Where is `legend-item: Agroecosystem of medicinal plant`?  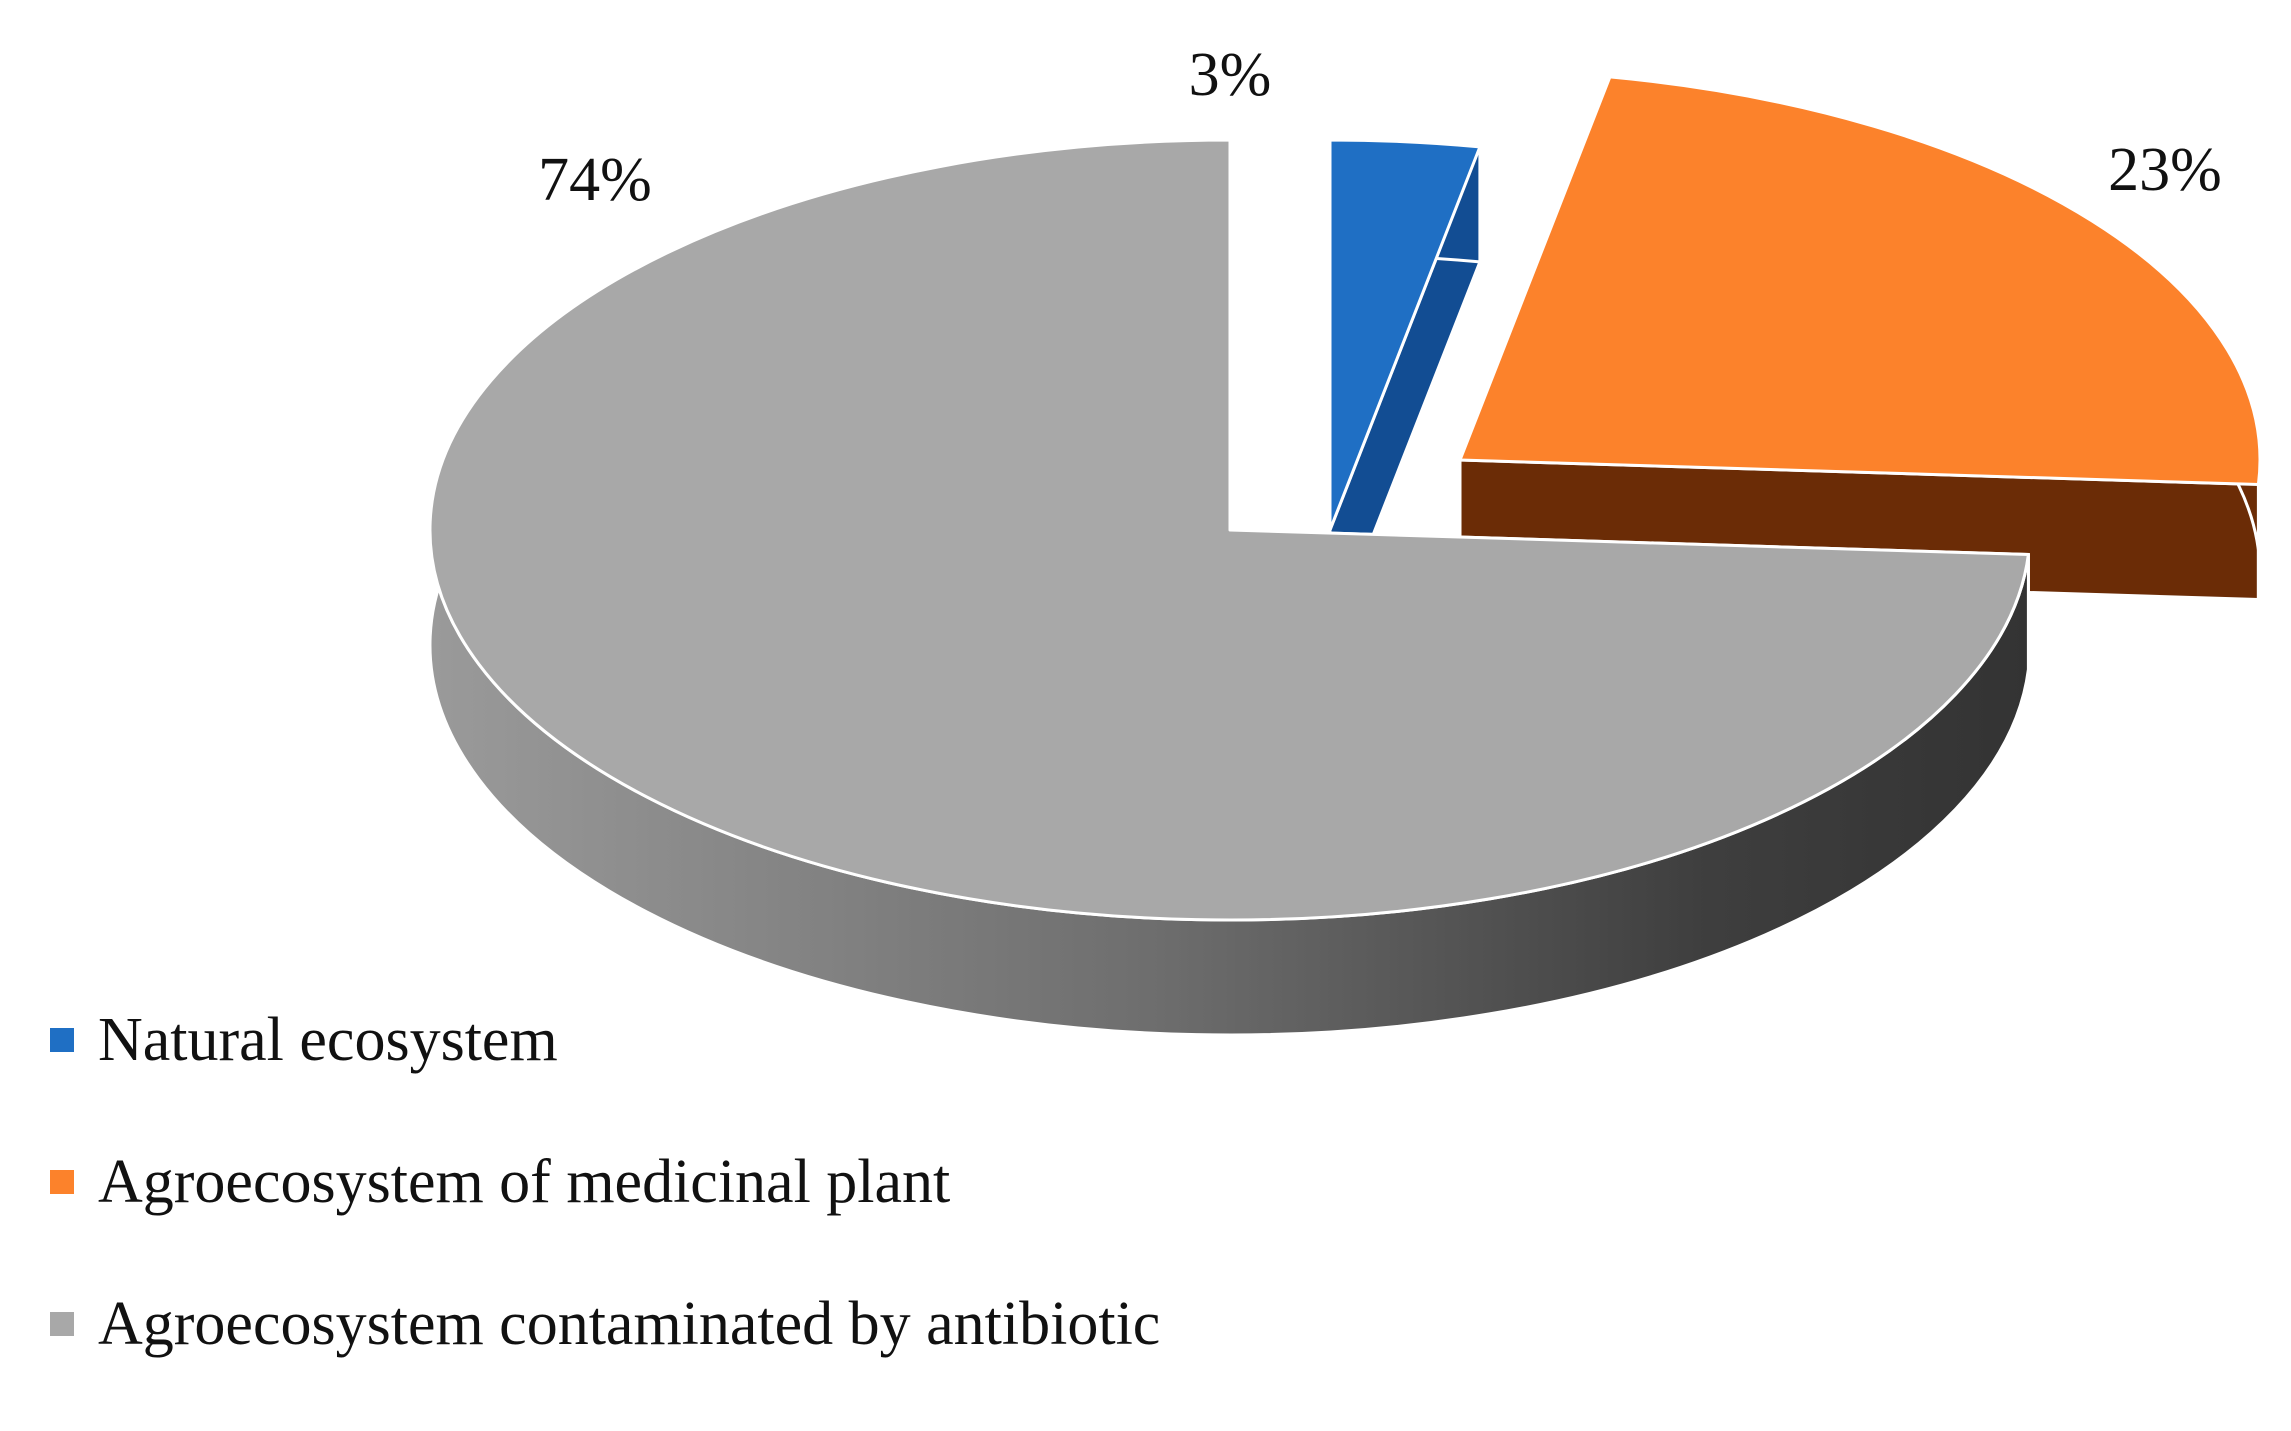
legend-item: Agroecosystem of medicinal plant is located at coordinates (800, 1182).